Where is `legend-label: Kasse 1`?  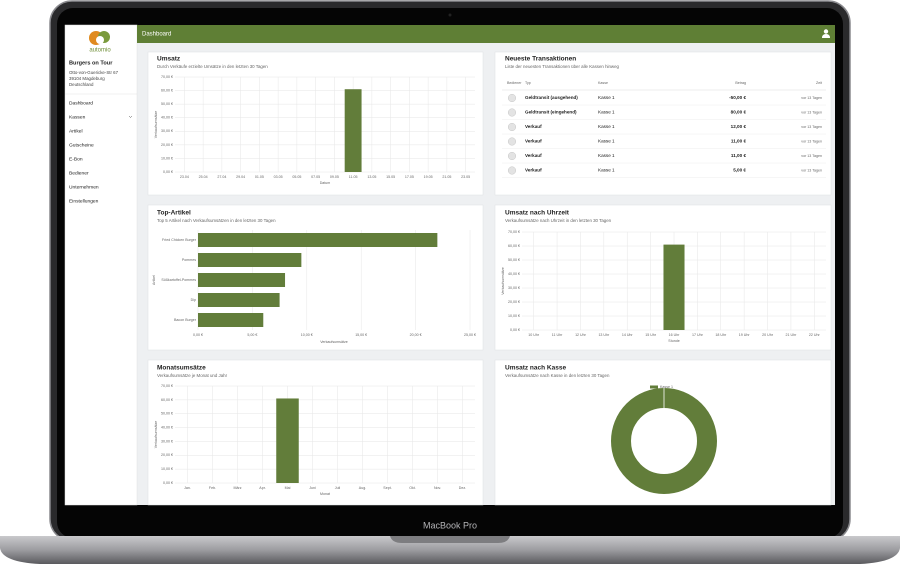
legend-label: Kasse 1 is located at coordinates (666, 387).